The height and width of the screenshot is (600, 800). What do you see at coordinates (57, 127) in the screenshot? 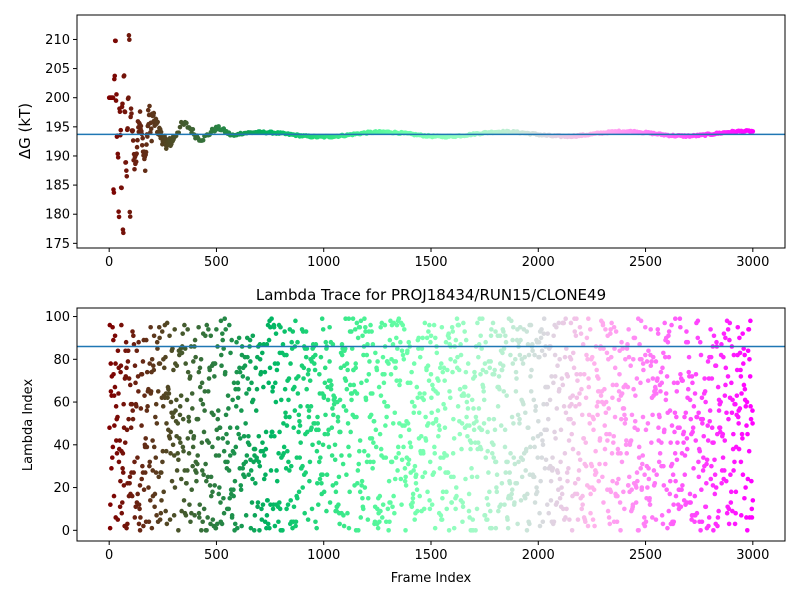
I see `y-tick-label: 195` at bounding box center [57, 127].